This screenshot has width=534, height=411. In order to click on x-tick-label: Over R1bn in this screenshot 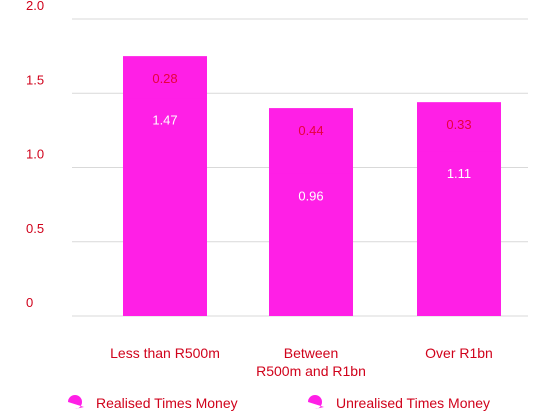, I will do `click(459, 353)`.